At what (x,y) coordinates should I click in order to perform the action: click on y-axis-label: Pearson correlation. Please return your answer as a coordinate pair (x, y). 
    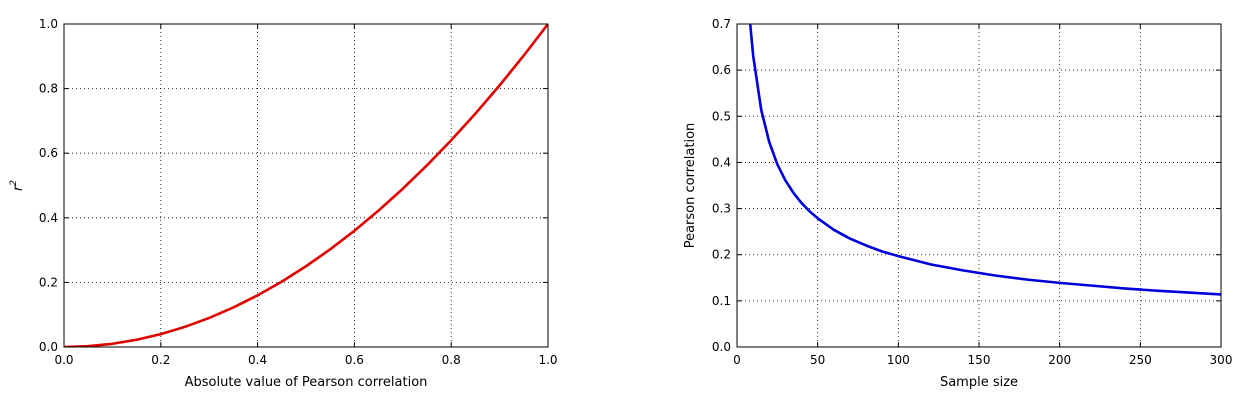
    Looking at the image, I should click on (690, 186).